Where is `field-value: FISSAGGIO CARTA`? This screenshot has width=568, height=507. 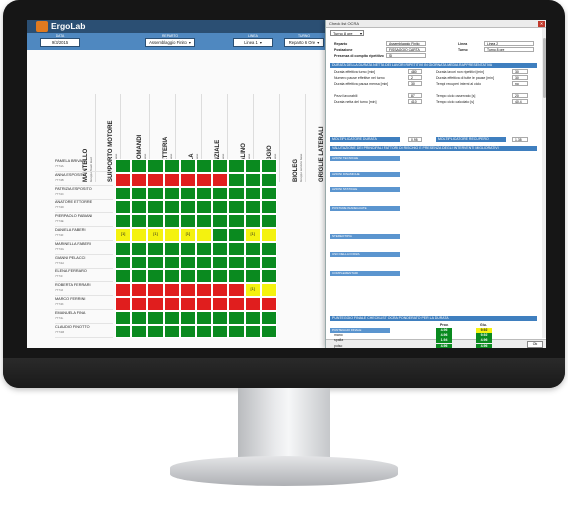 field-value: FISSAGGIO CARTA is located at coordinates (406, 49).